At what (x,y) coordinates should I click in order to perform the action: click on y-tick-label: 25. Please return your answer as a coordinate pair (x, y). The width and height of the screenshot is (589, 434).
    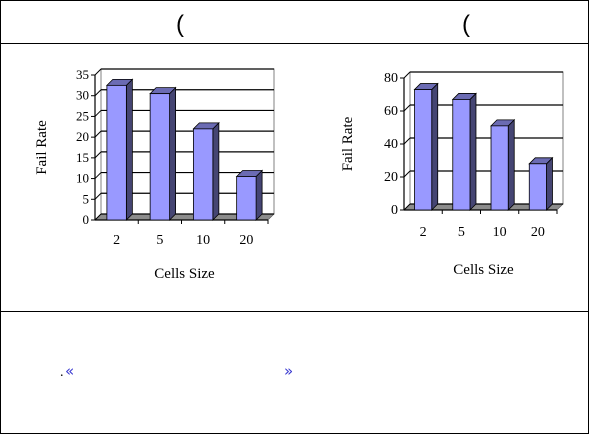
    Looking at the image, I should click on (82, 115).